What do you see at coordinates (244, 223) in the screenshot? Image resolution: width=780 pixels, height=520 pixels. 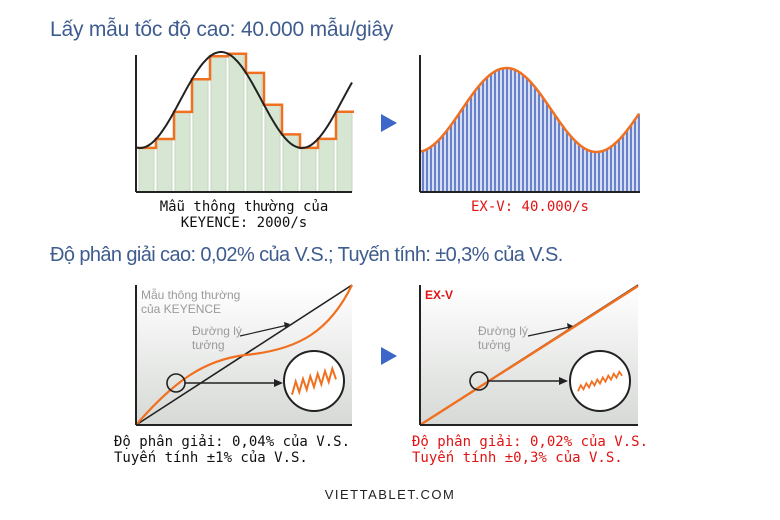 I see `caption-line-2: KEYENCE: 2000/s` at bounding box center [244, 223].